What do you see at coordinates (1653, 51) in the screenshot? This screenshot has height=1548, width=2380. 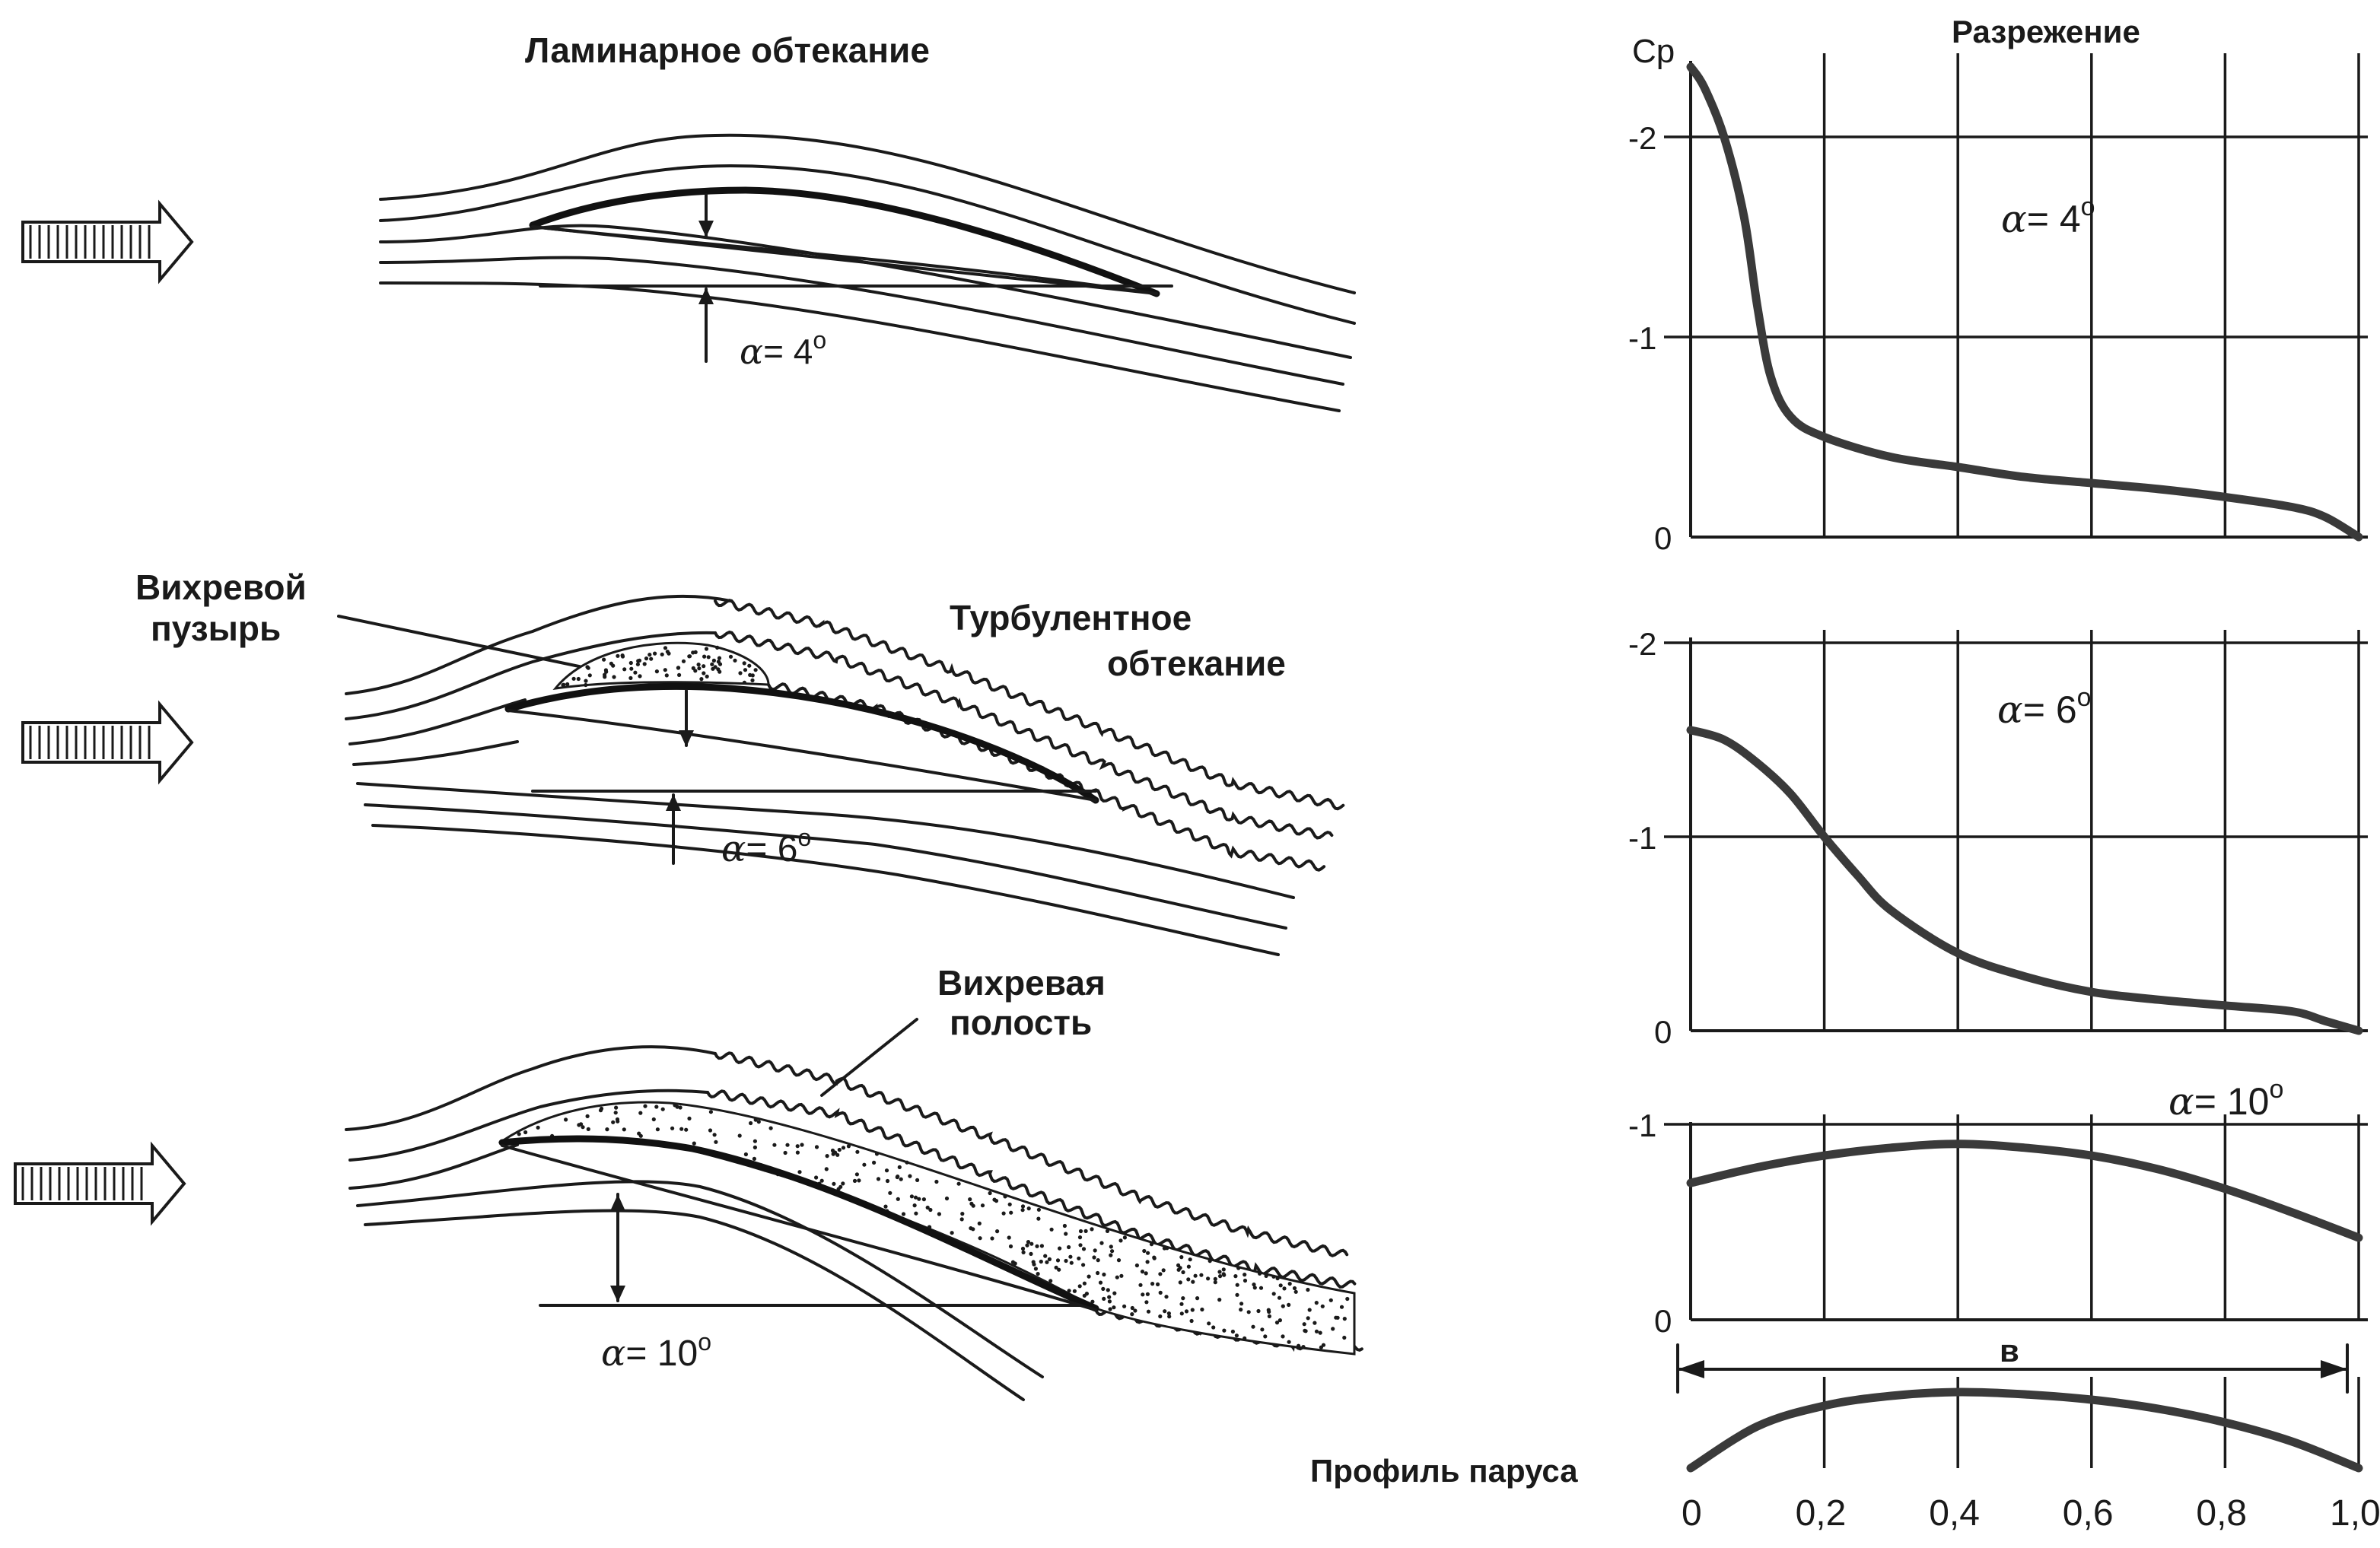 I see `cp-axis-label: Cp` at bounding box center [1653, 51].